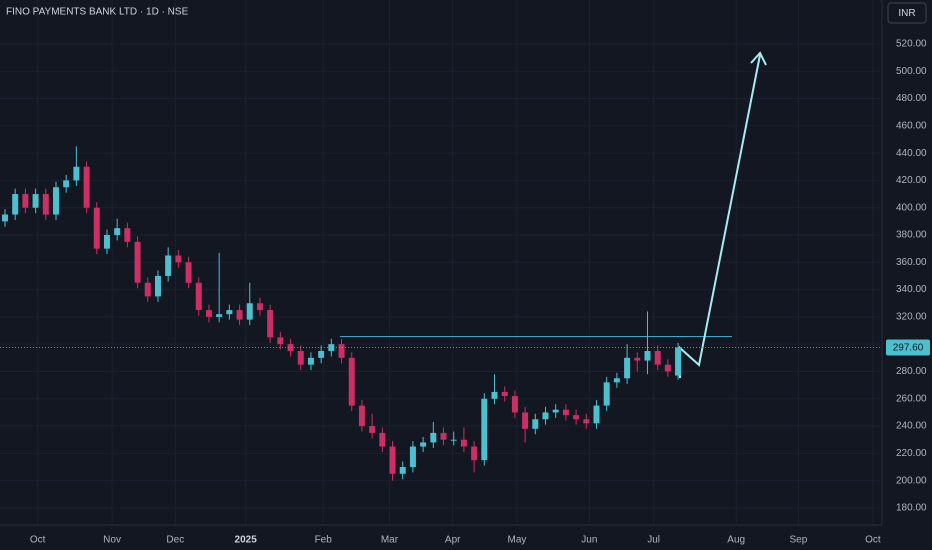 This screenshot has height=550, width=932. What do you see at coordinates (911, 98) in the screenshot?
I see `y-tick-label: 480.00` at bounding box center [911, 98].